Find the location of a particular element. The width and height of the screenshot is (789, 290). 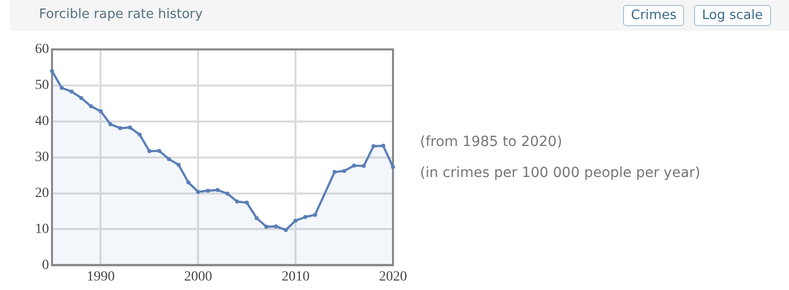

text: Log scale is located at coordinates (732, 15).